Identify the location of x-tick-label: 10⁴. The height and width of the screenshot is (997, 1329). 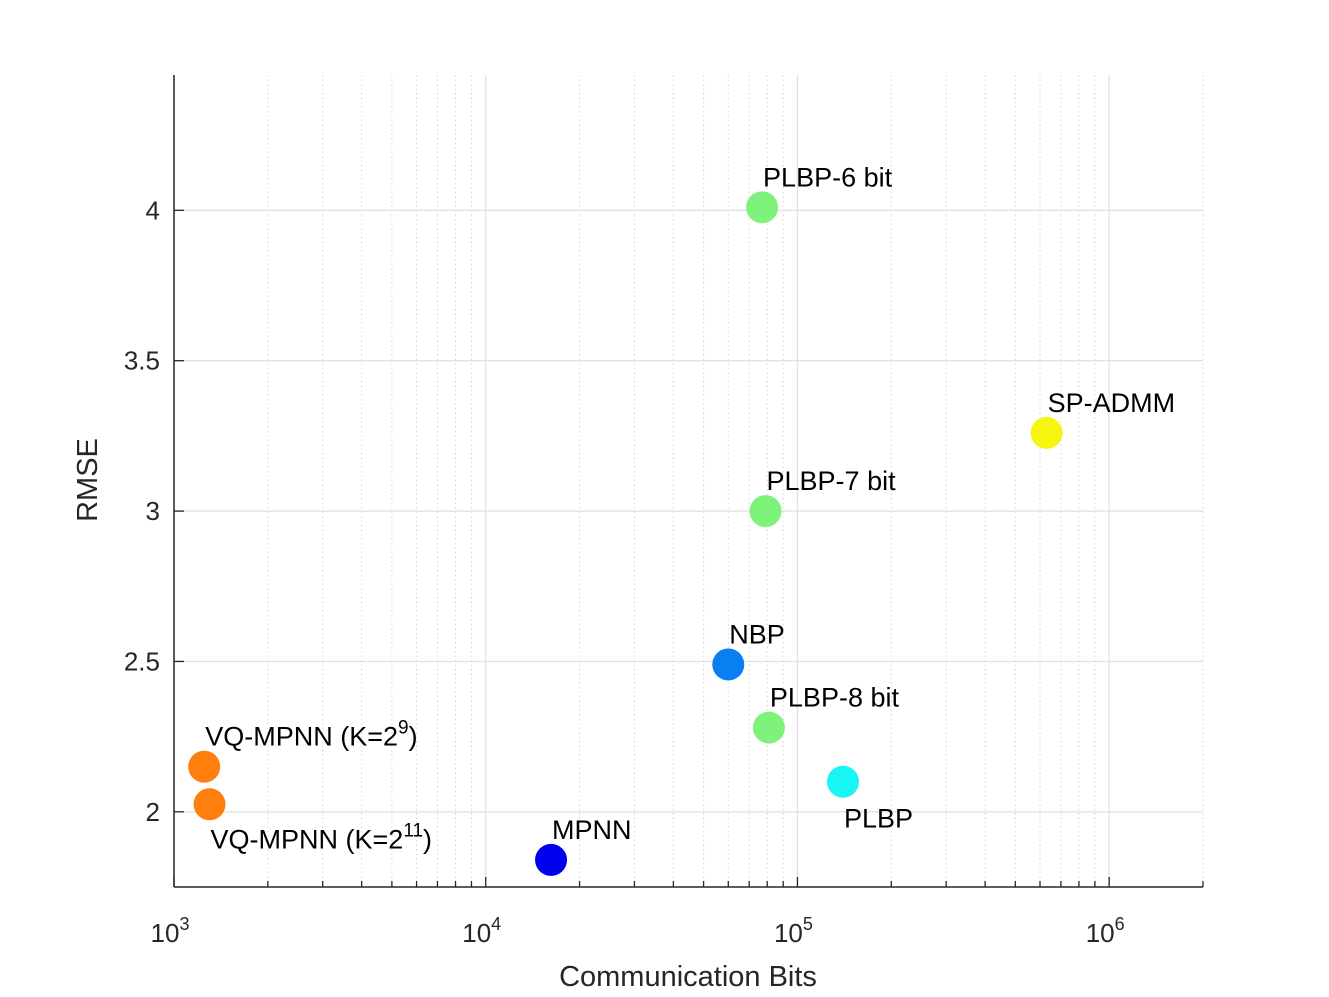
(481, 931).